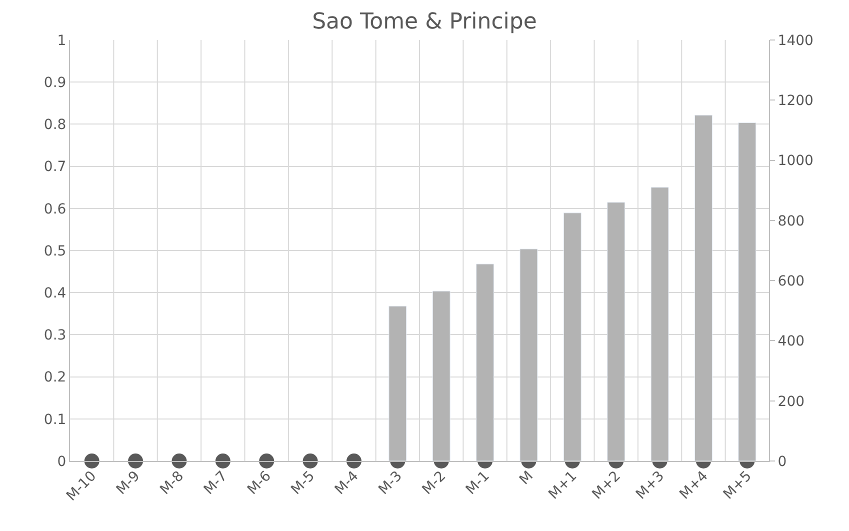  I want to click on x-tick-label: M-1, so click(478, 483).